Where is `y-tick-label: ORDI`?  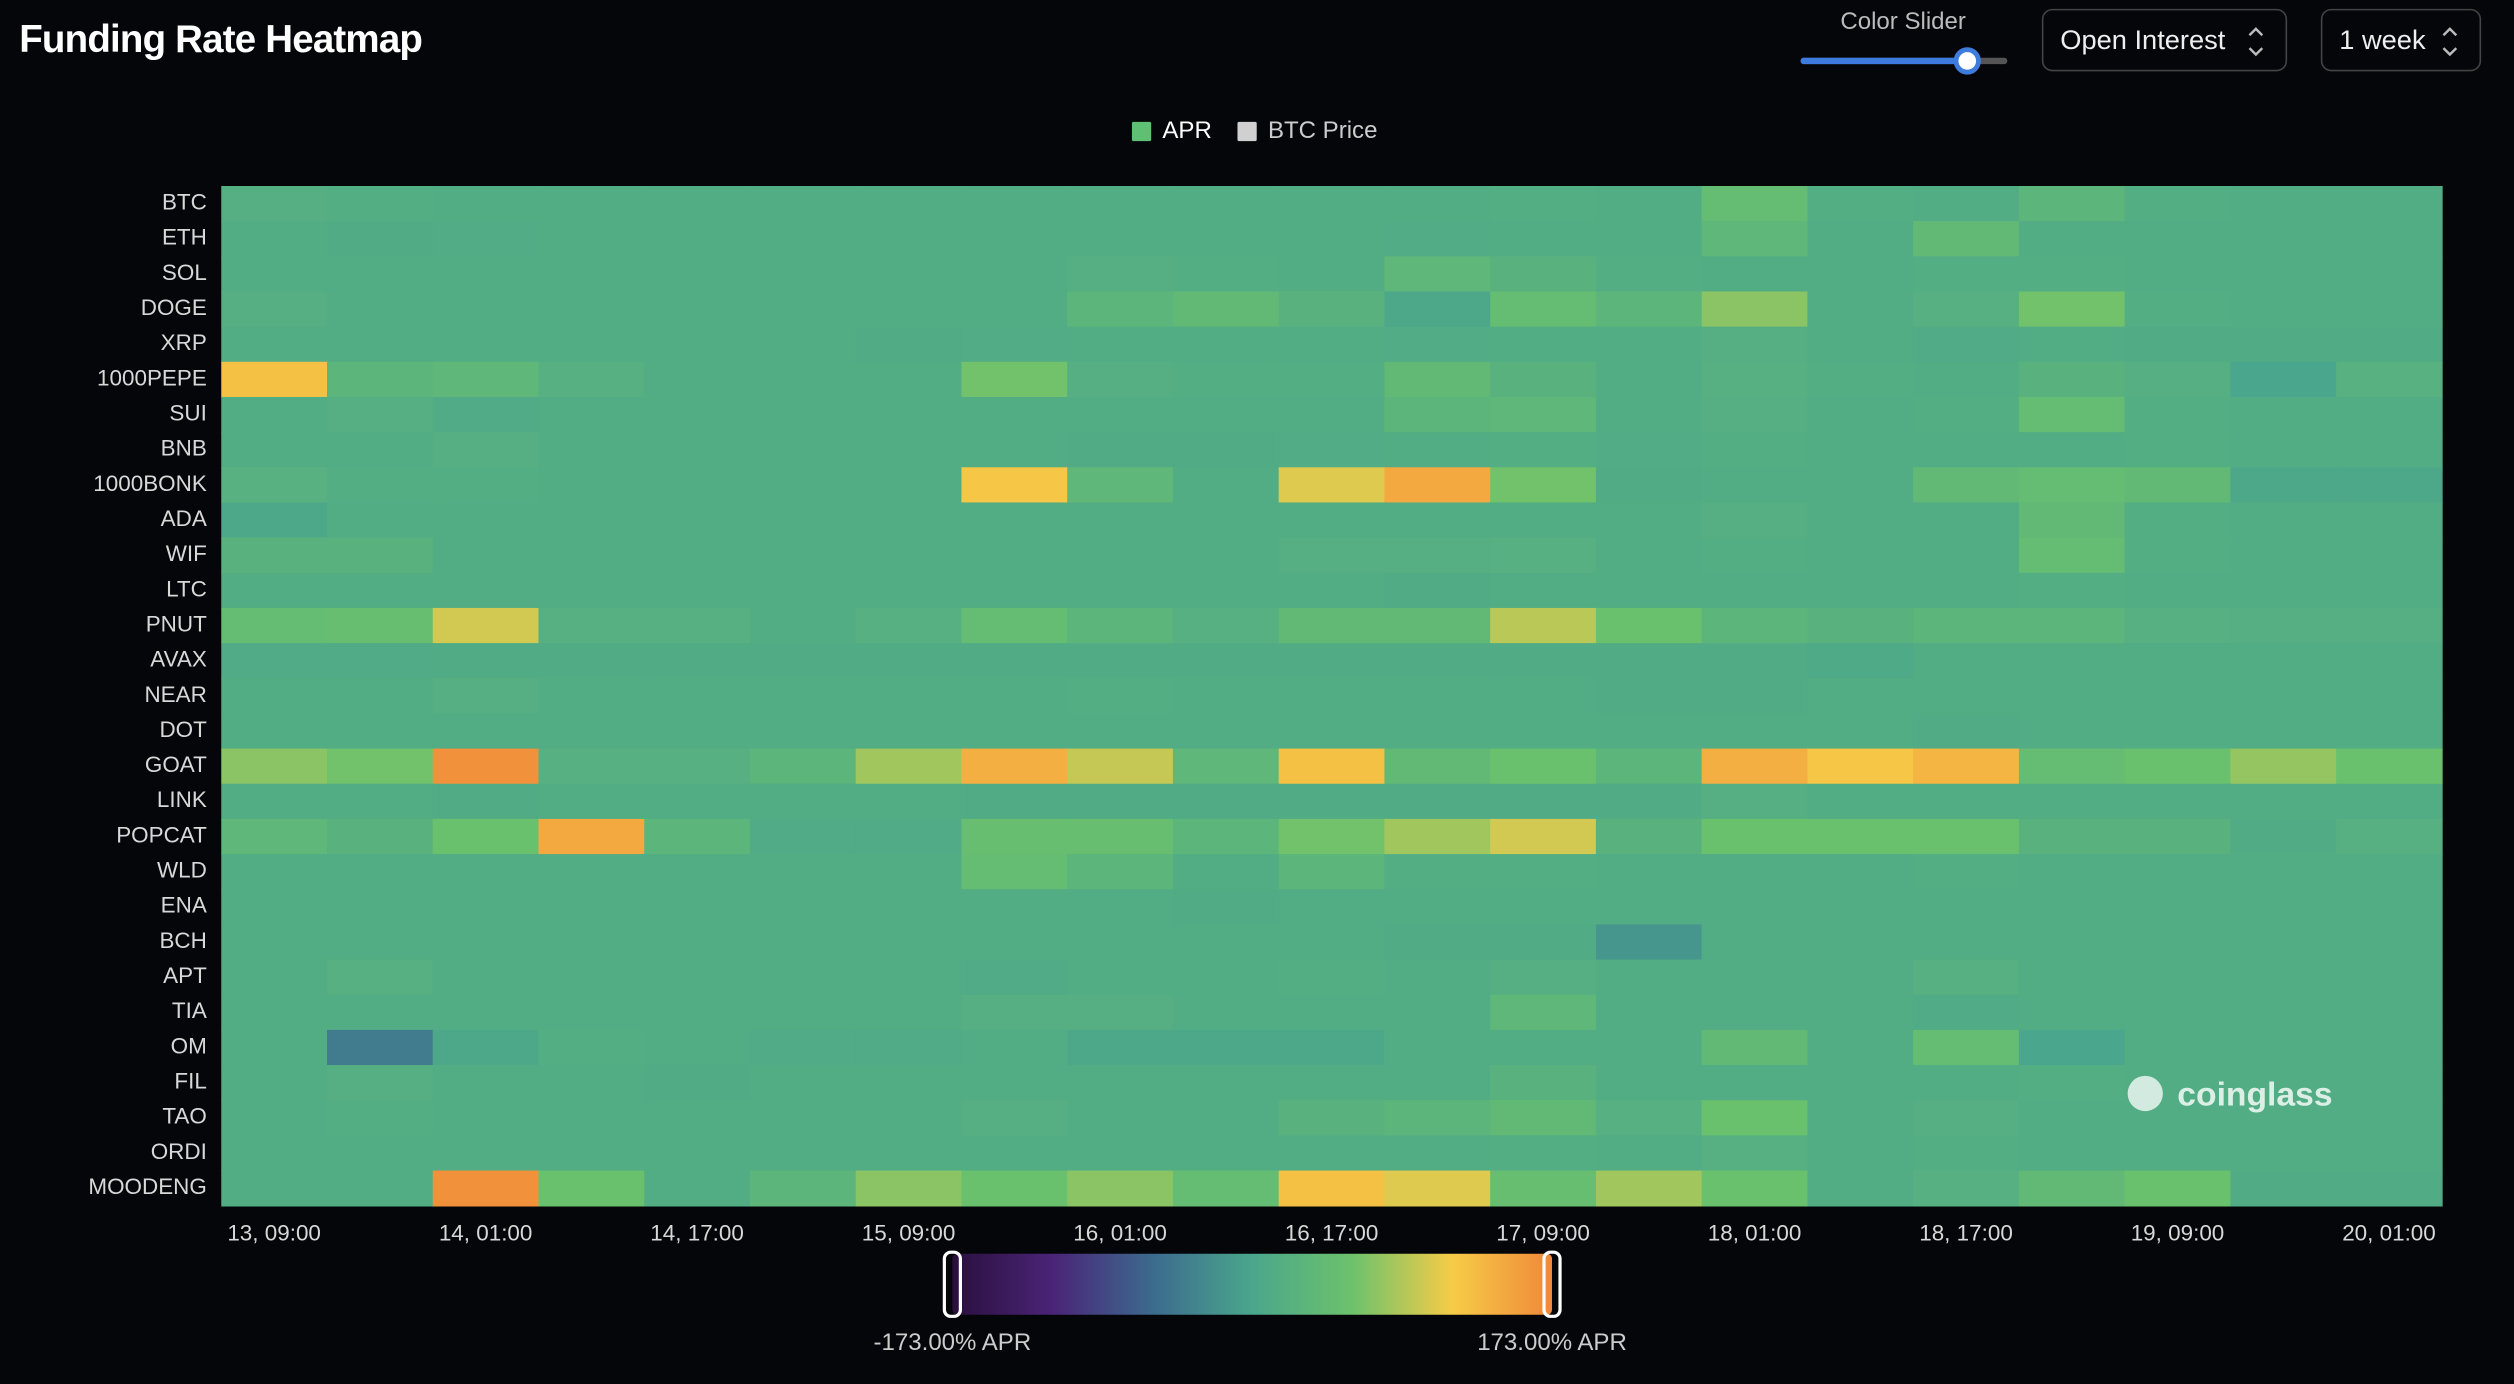 y-tick-label: ORDI is located at coordinates (179, 1151).